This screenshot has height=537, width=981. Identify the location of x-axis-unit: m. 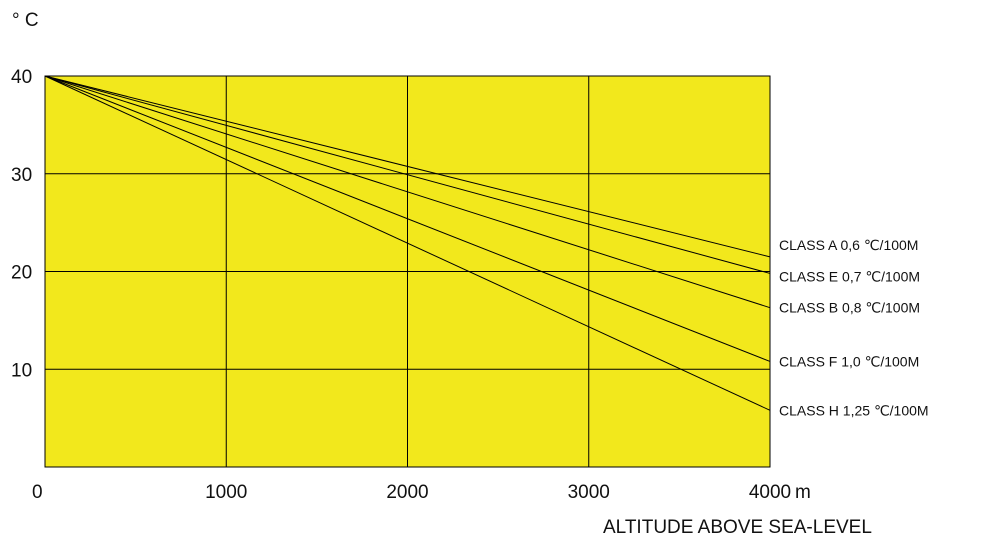
(803, 492).